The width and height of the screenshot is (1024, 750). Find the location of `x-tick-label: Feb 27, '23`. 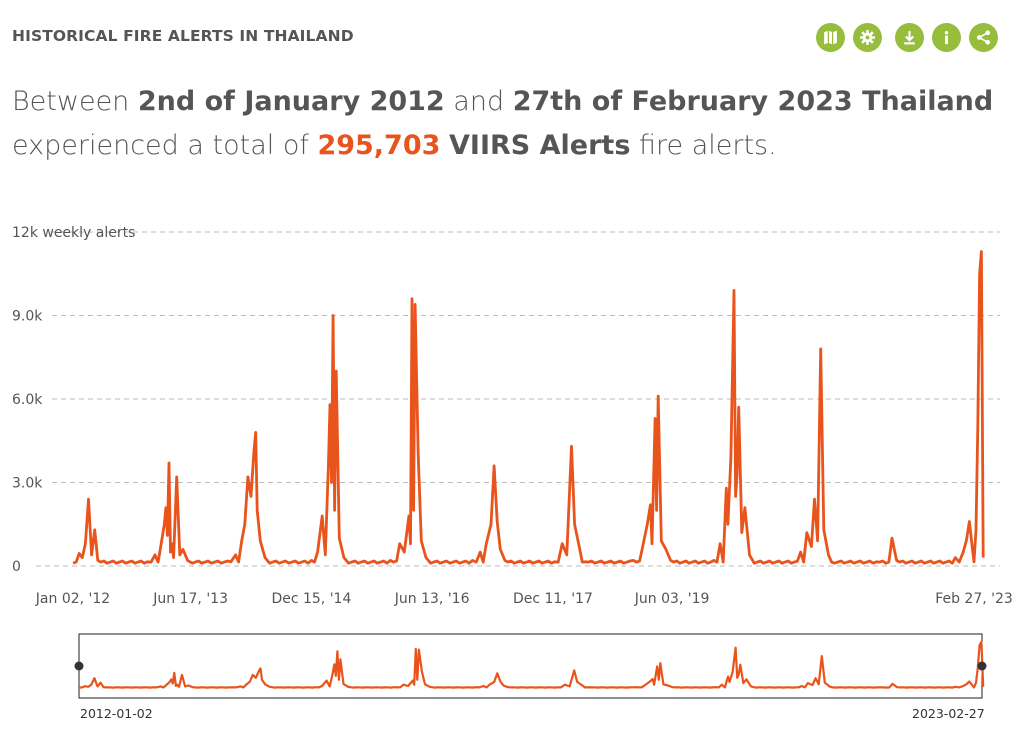

x-tick-label: Feb 27, '23 is located at coordinates (974, 599).